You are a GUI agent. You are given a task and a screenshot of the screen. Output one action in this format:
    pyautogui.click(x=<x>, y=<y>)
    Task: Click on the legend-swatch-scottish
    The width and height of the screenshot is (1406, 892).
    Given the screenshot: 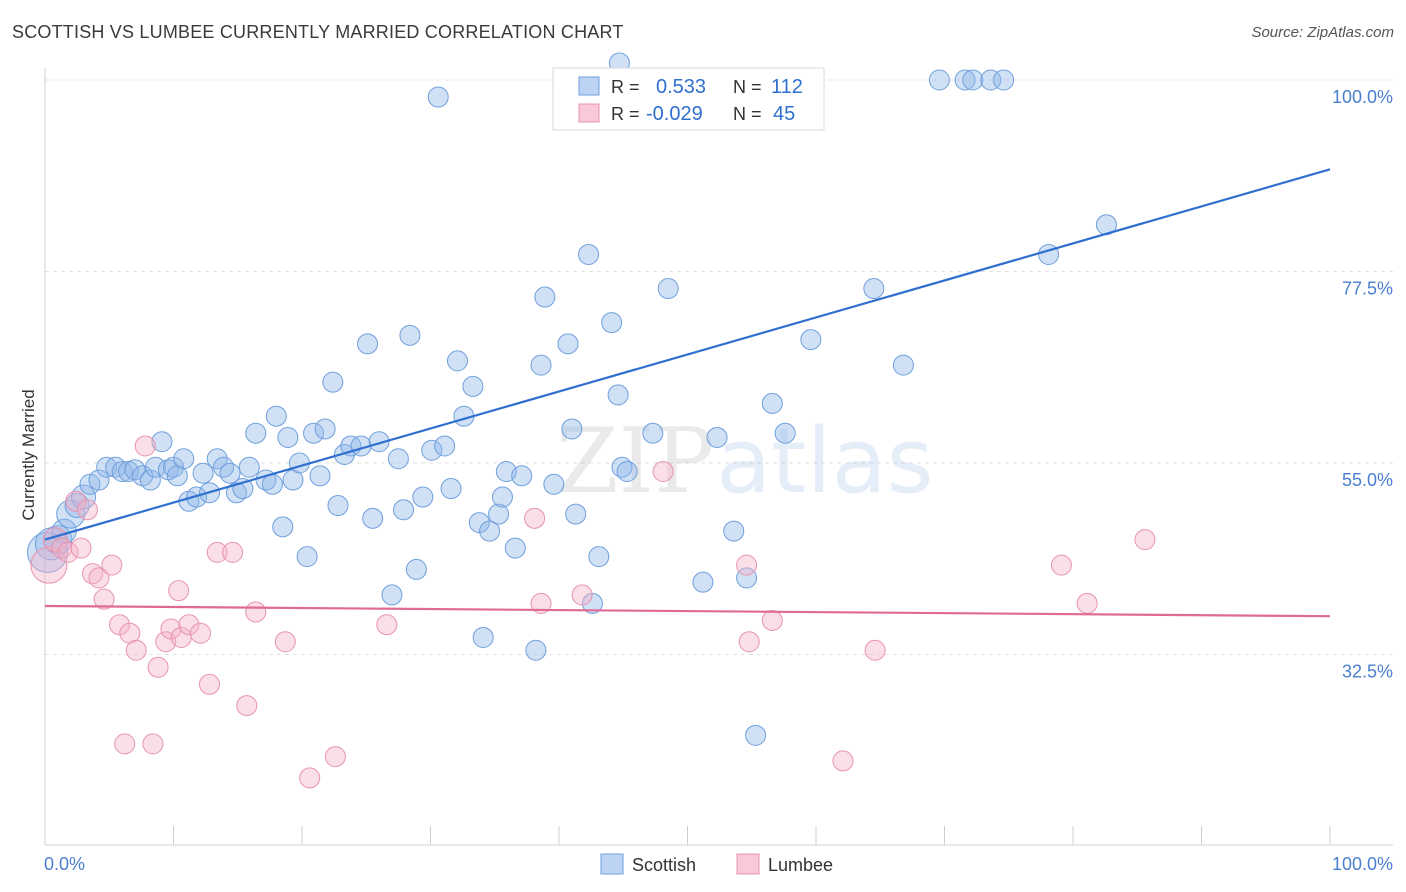 What is the action you would take?
    pyautogui.click(x=612, y=864)
    